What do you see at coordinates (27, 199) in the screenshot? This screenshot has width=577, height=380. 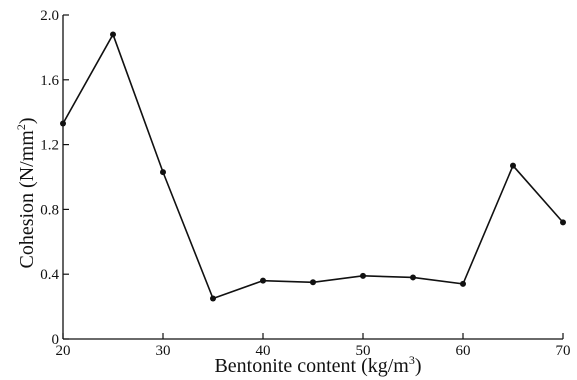 I see `y-axis-title-text: Cohesion (N/mm` at bounding box center [27, 199].